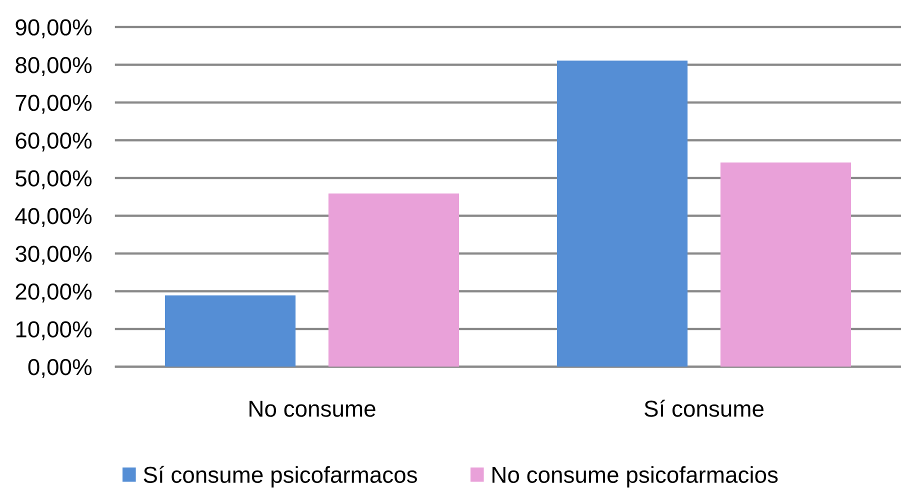  What do you see at coordinates (54, 330) in the screenshot?
I see `y-tick-label: 10,00%` at bounding box center [54, 330].